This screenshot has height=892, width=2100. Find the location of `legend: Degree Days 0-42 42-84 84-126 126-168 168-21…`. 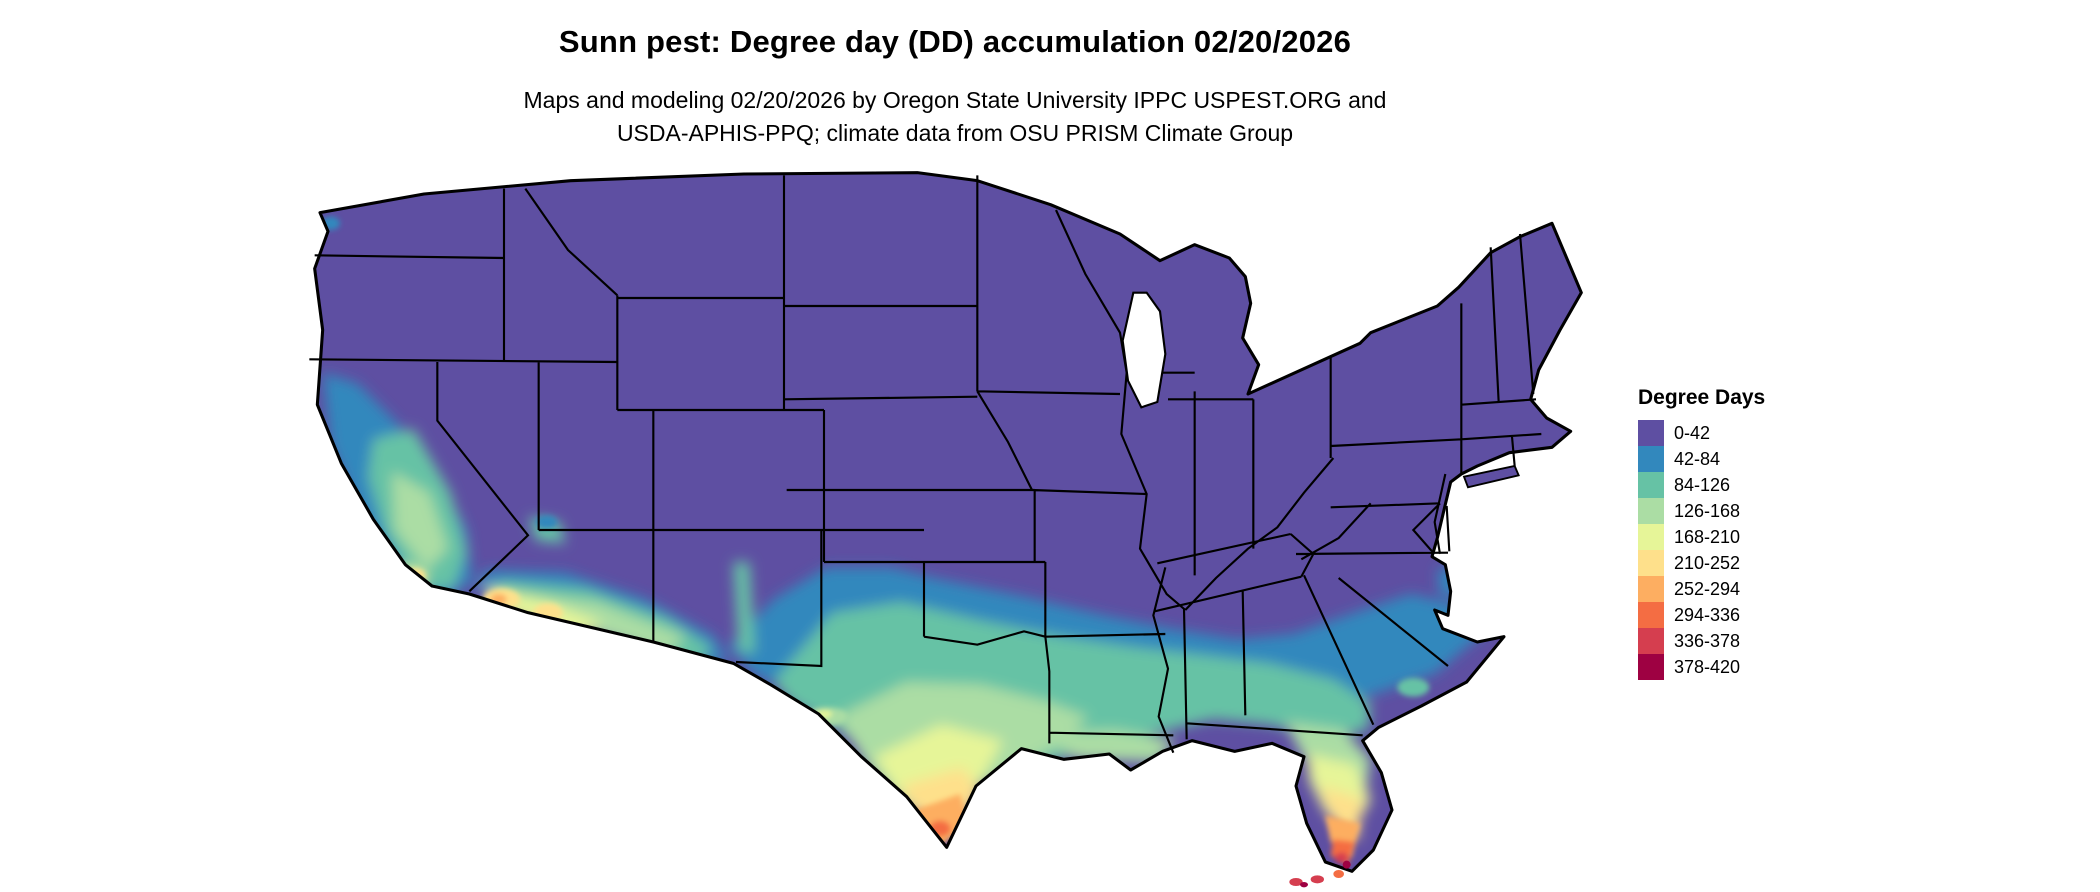

legend: Degree Days 0-42 42-84 84-126 126-168 168-21… is located at coordinates (1701, 533).